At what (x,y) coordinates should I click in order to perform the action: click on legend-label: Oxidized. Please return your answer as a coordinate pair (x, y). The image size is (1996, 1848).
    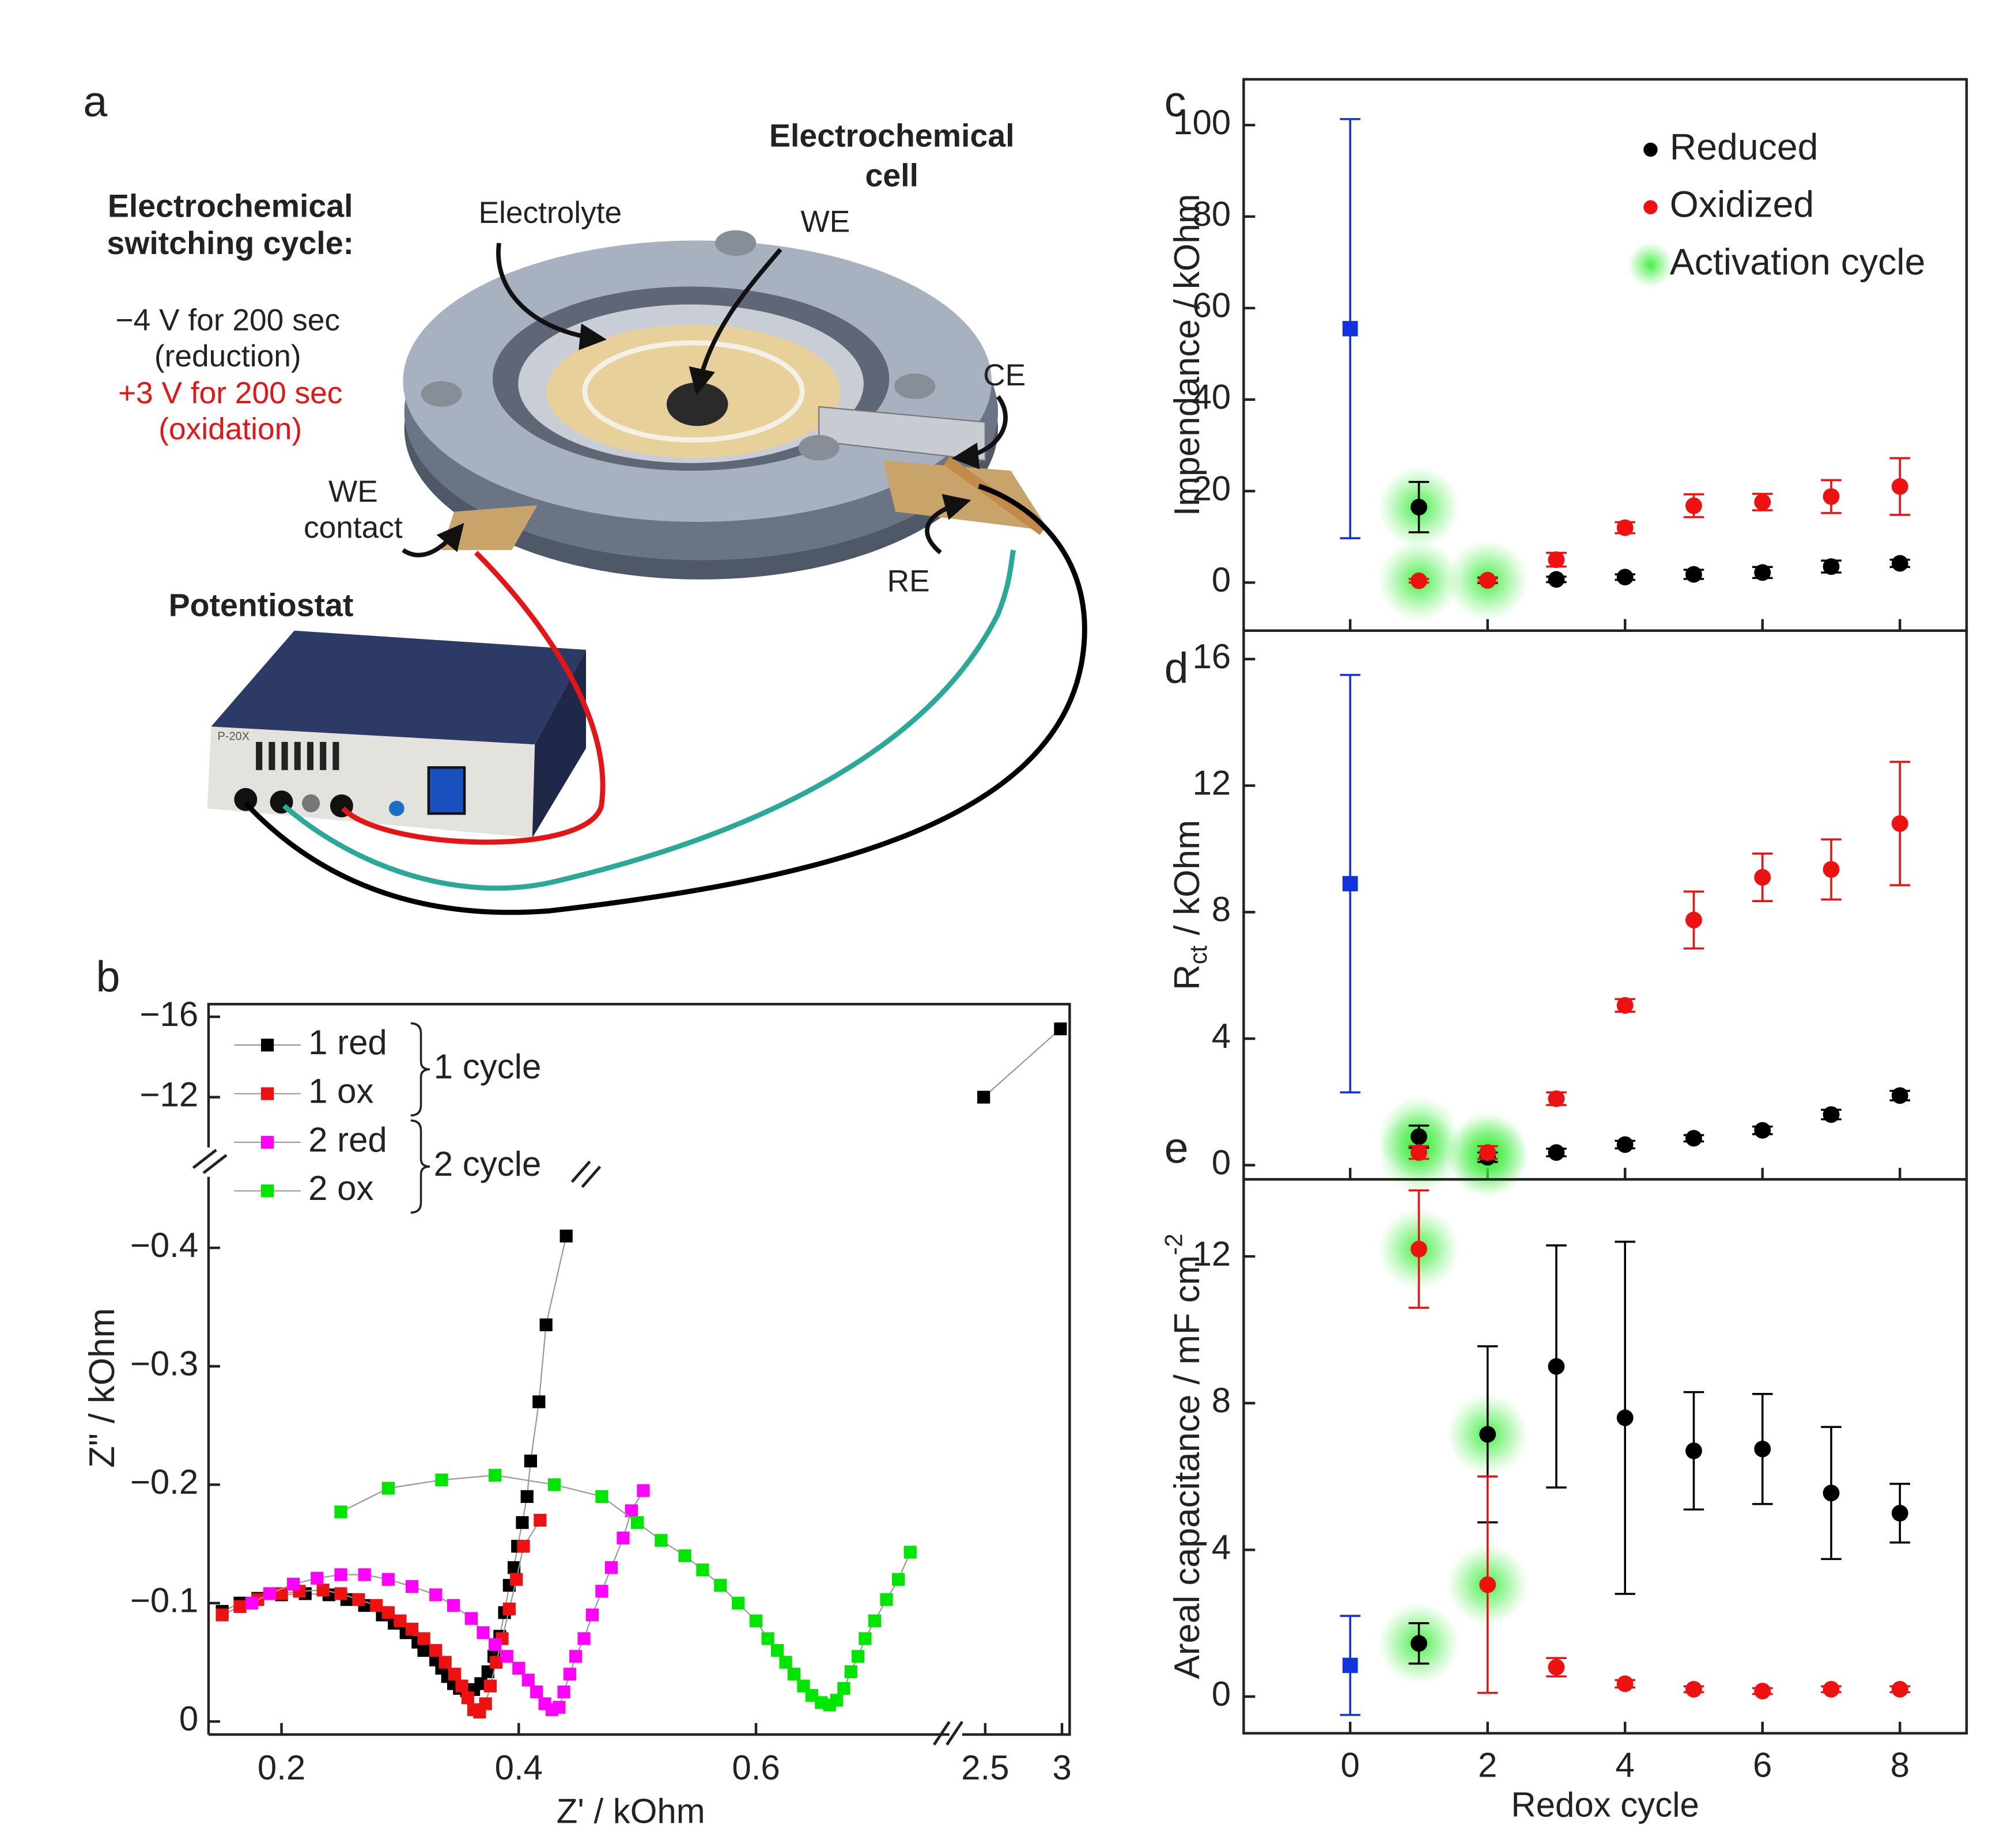
    Looking at the image, I should click on (1742, 204).